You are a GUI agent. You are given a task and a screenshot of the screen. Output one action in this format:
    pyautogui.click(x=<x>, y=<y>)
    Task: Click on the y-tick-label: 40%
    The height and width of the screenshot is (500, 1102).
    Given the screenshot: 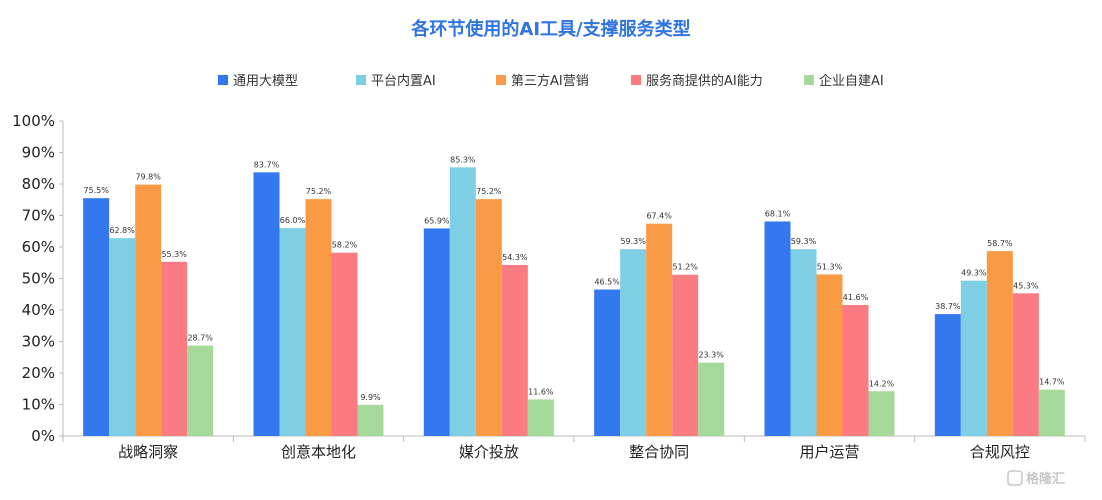 What is the action you would take?
    pyautogui.click(x=38, y=310)
    